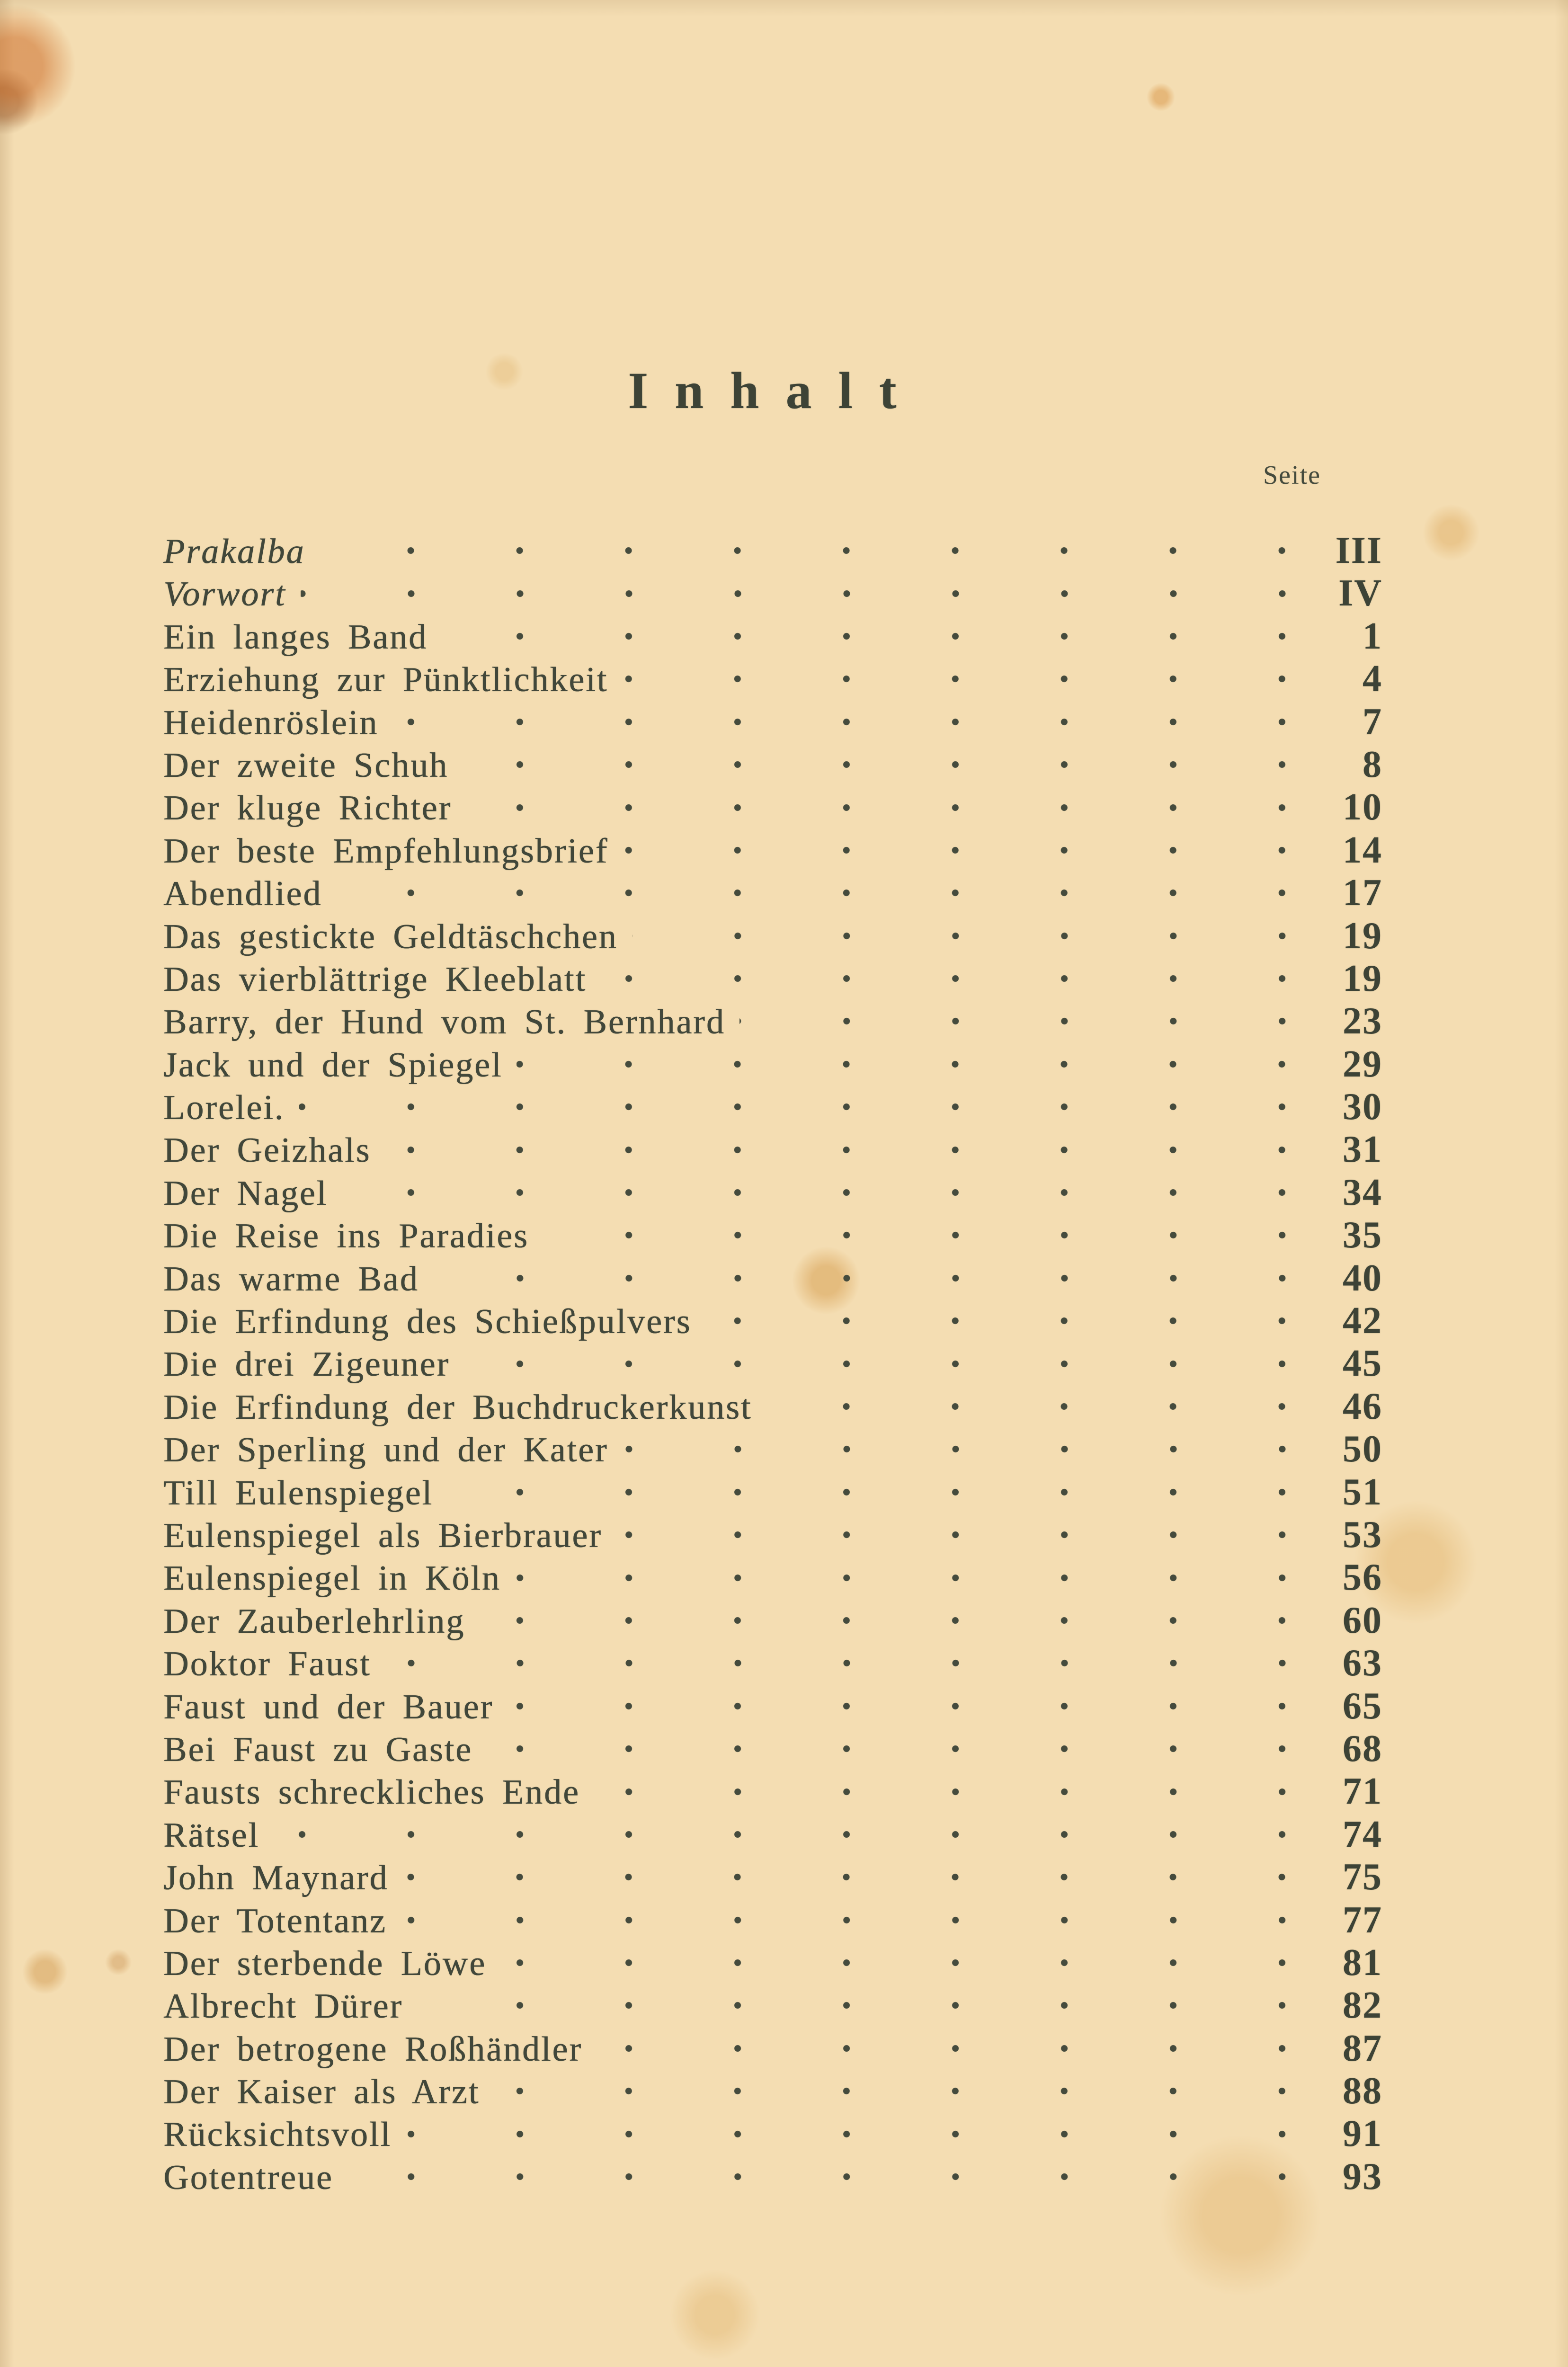  I want to click on toc-entry-title: Lorelei., so click(224, 1108).